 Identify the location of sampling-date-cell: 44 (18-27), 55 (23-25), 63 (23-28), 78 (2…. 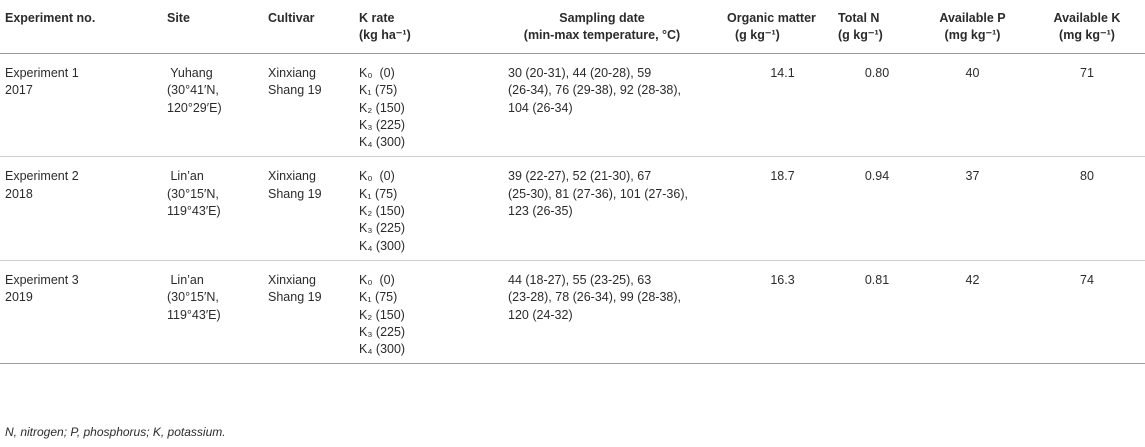
(602, 312).